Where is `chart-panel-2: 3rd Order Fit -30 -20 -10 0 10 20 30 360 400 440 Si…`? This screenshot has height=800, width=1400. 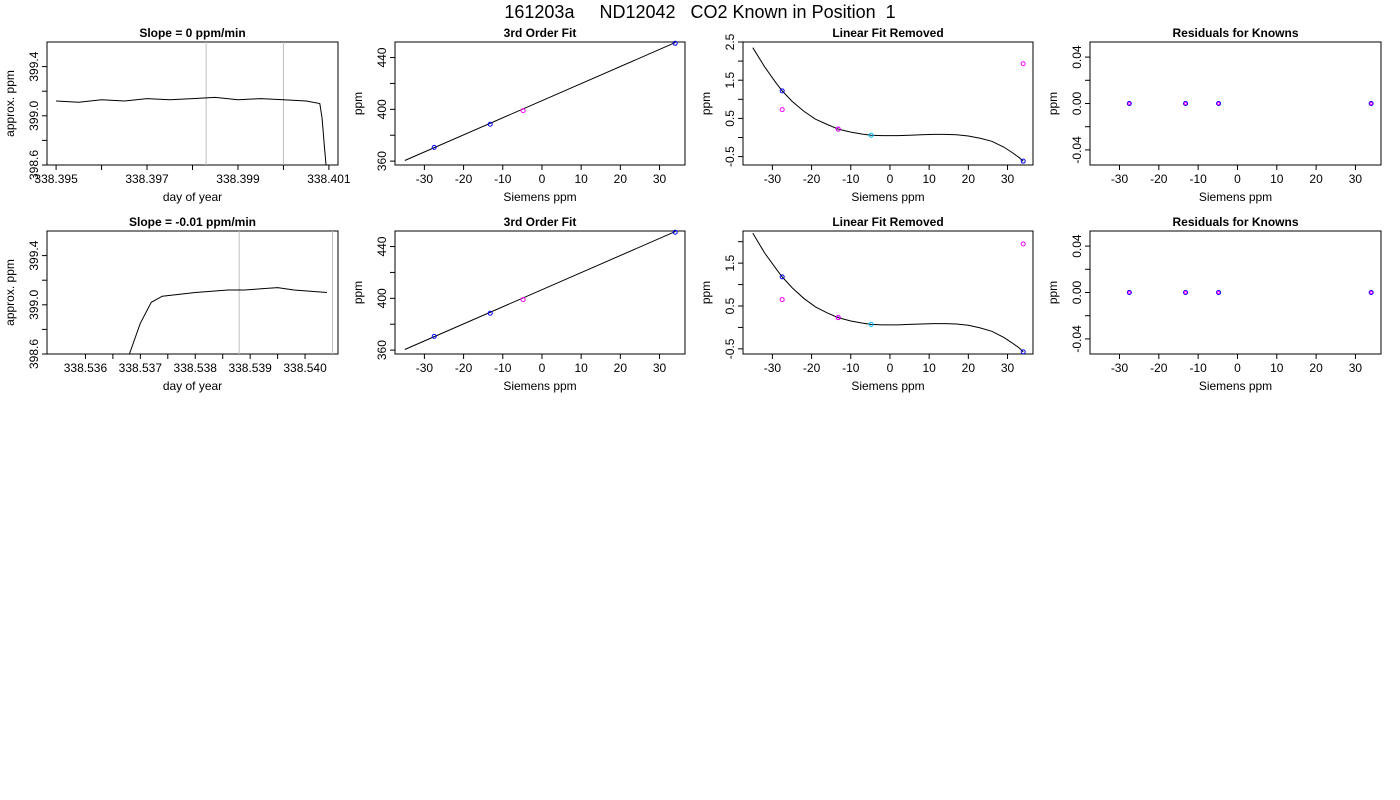
chart-panel-2: 3rd Order Fit -30 -20 -10 0 10 20 30 360 400 440 Si… is located at coordinates (518, 115).